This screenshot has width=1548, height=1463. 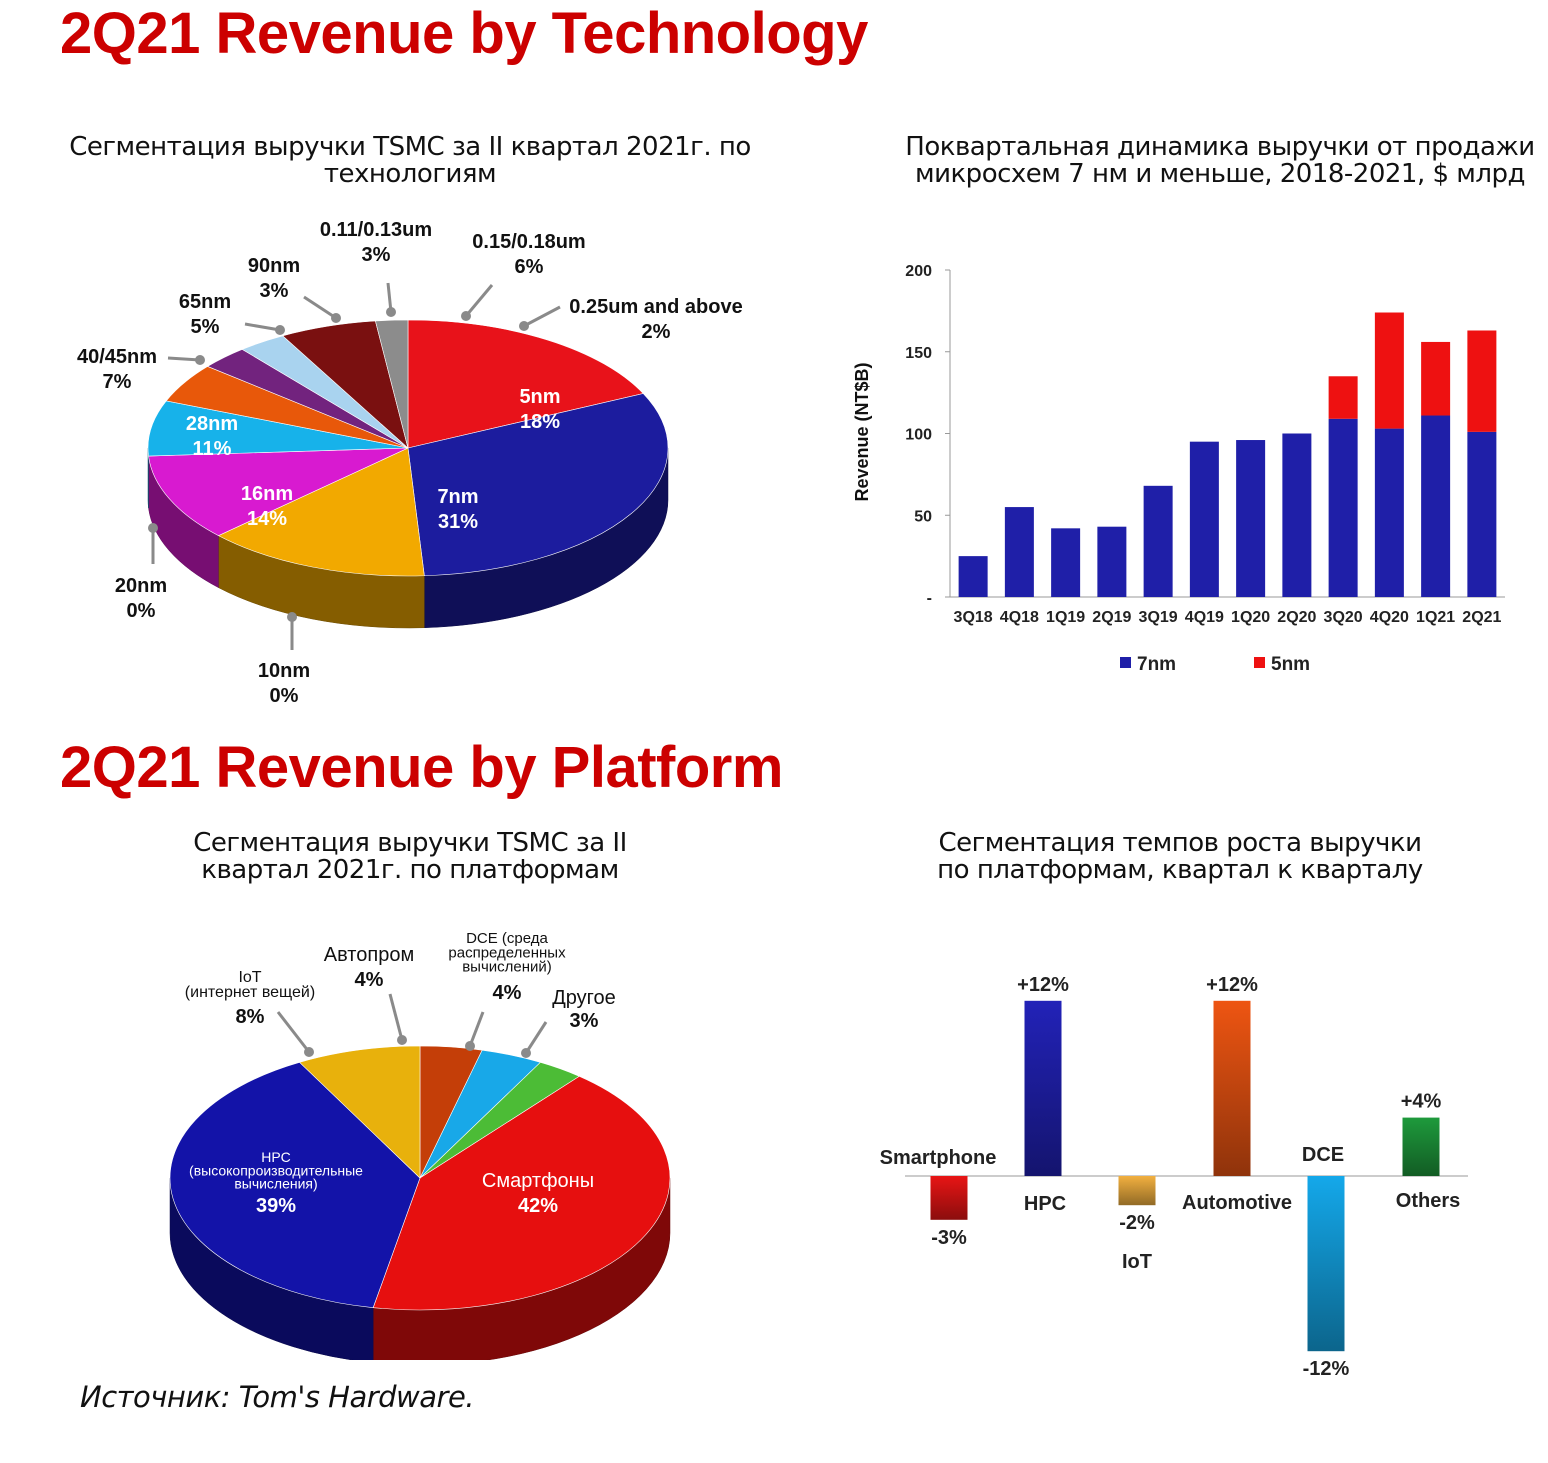 What do you see at coordinates (1137, 1262) in the screenshot?
I see `growth-category-iot: IoT` at bounding box center [1137, 1262].